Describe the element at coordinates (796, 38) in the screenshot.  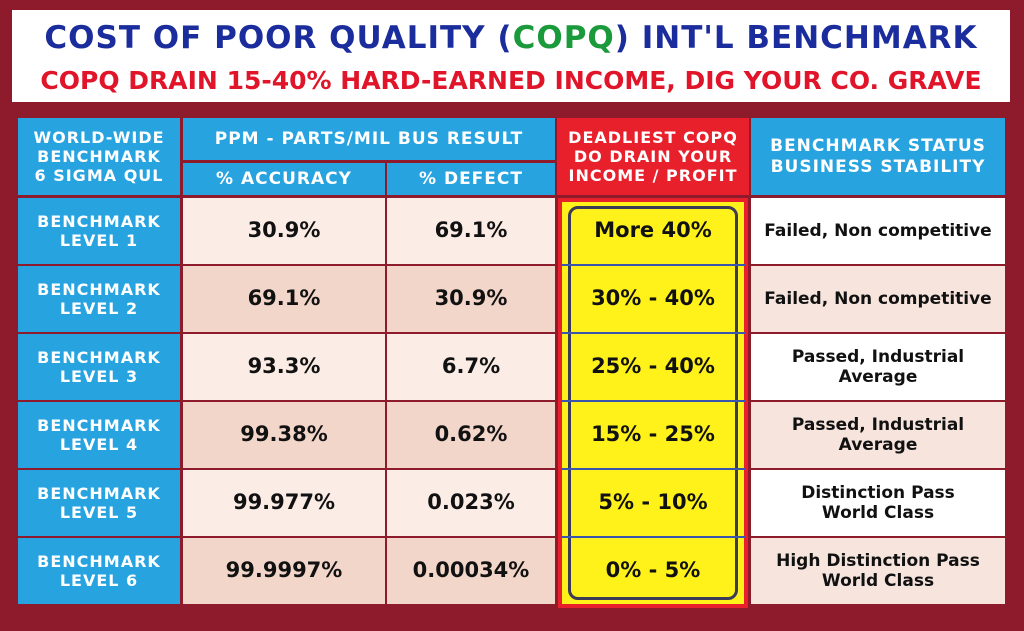
I see `title-part: ) INT'L BENCHMARK` at that location.